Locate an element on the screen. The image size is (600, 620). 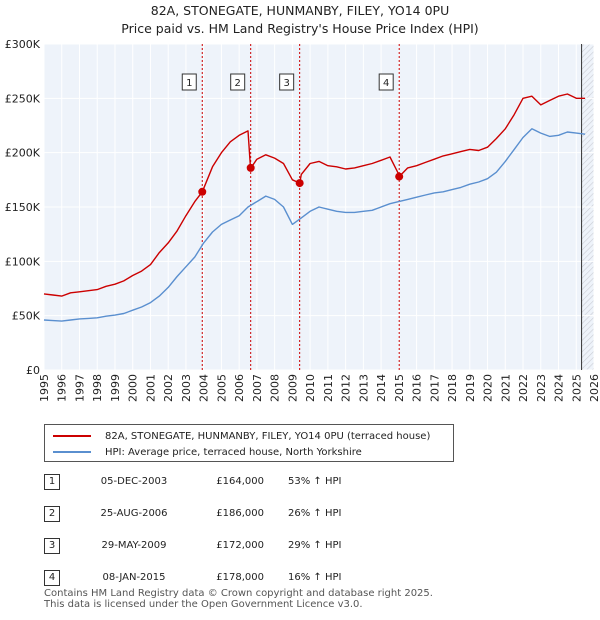
sale-date: 25-AUG-2006 is located at coordinates (134, 513).